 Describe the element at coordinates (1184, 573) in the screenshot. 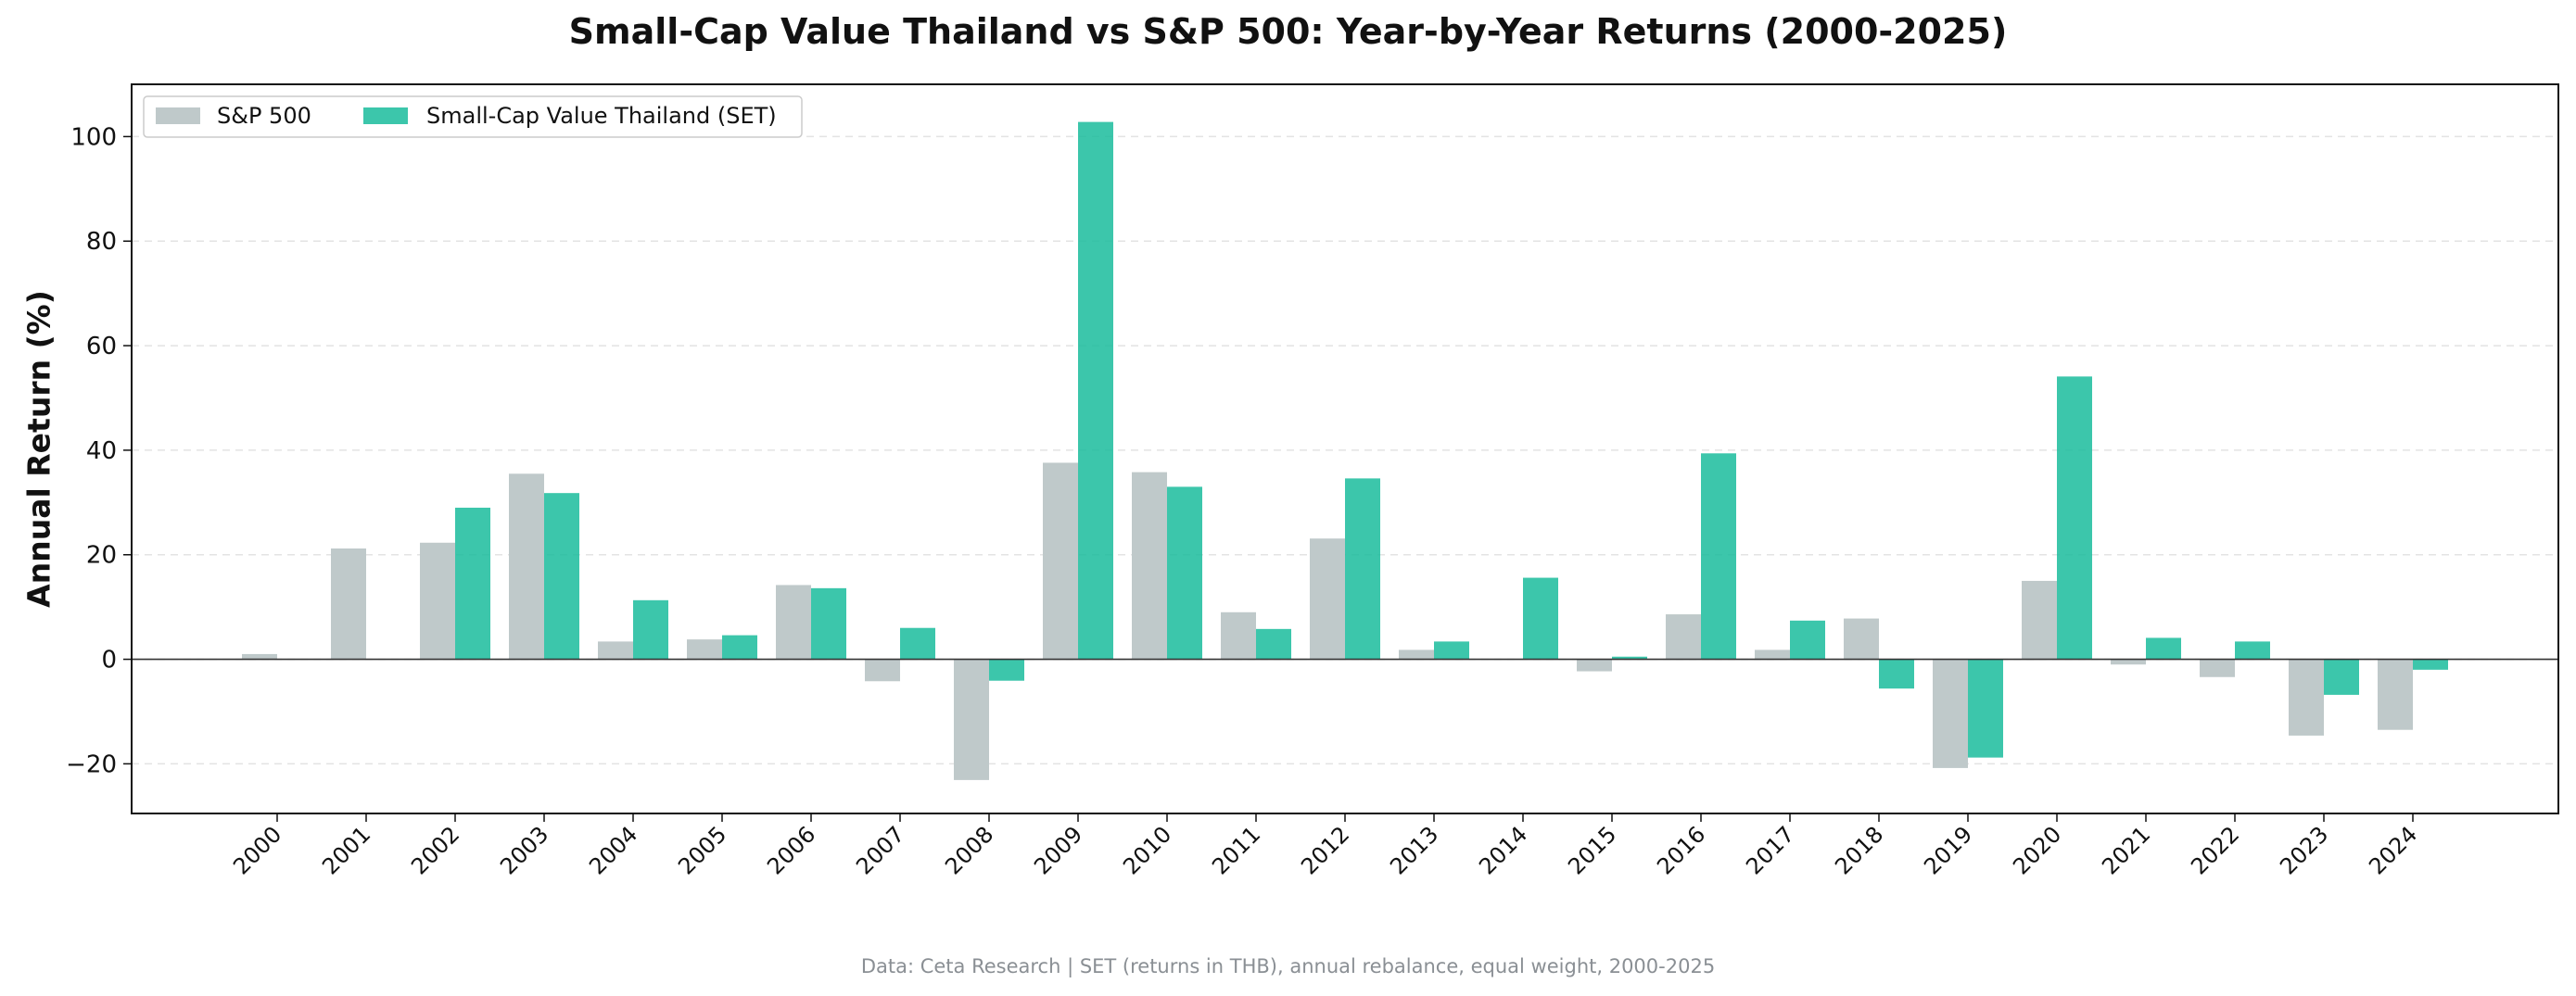

I see `bar-small-cap-value-thailand-set-2010` at that location.